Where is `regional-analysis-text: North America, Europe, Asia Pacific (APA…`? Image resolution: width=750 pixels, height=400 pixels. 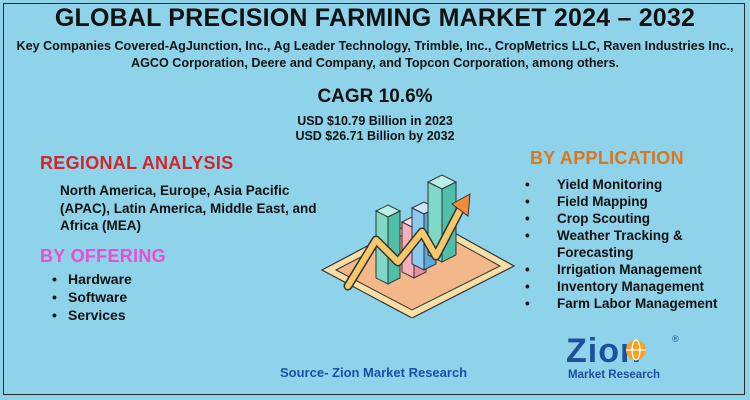 regional-analysis-text: North America, Europe, Asia Pacific (APA… is located at coordinates (188, 208).